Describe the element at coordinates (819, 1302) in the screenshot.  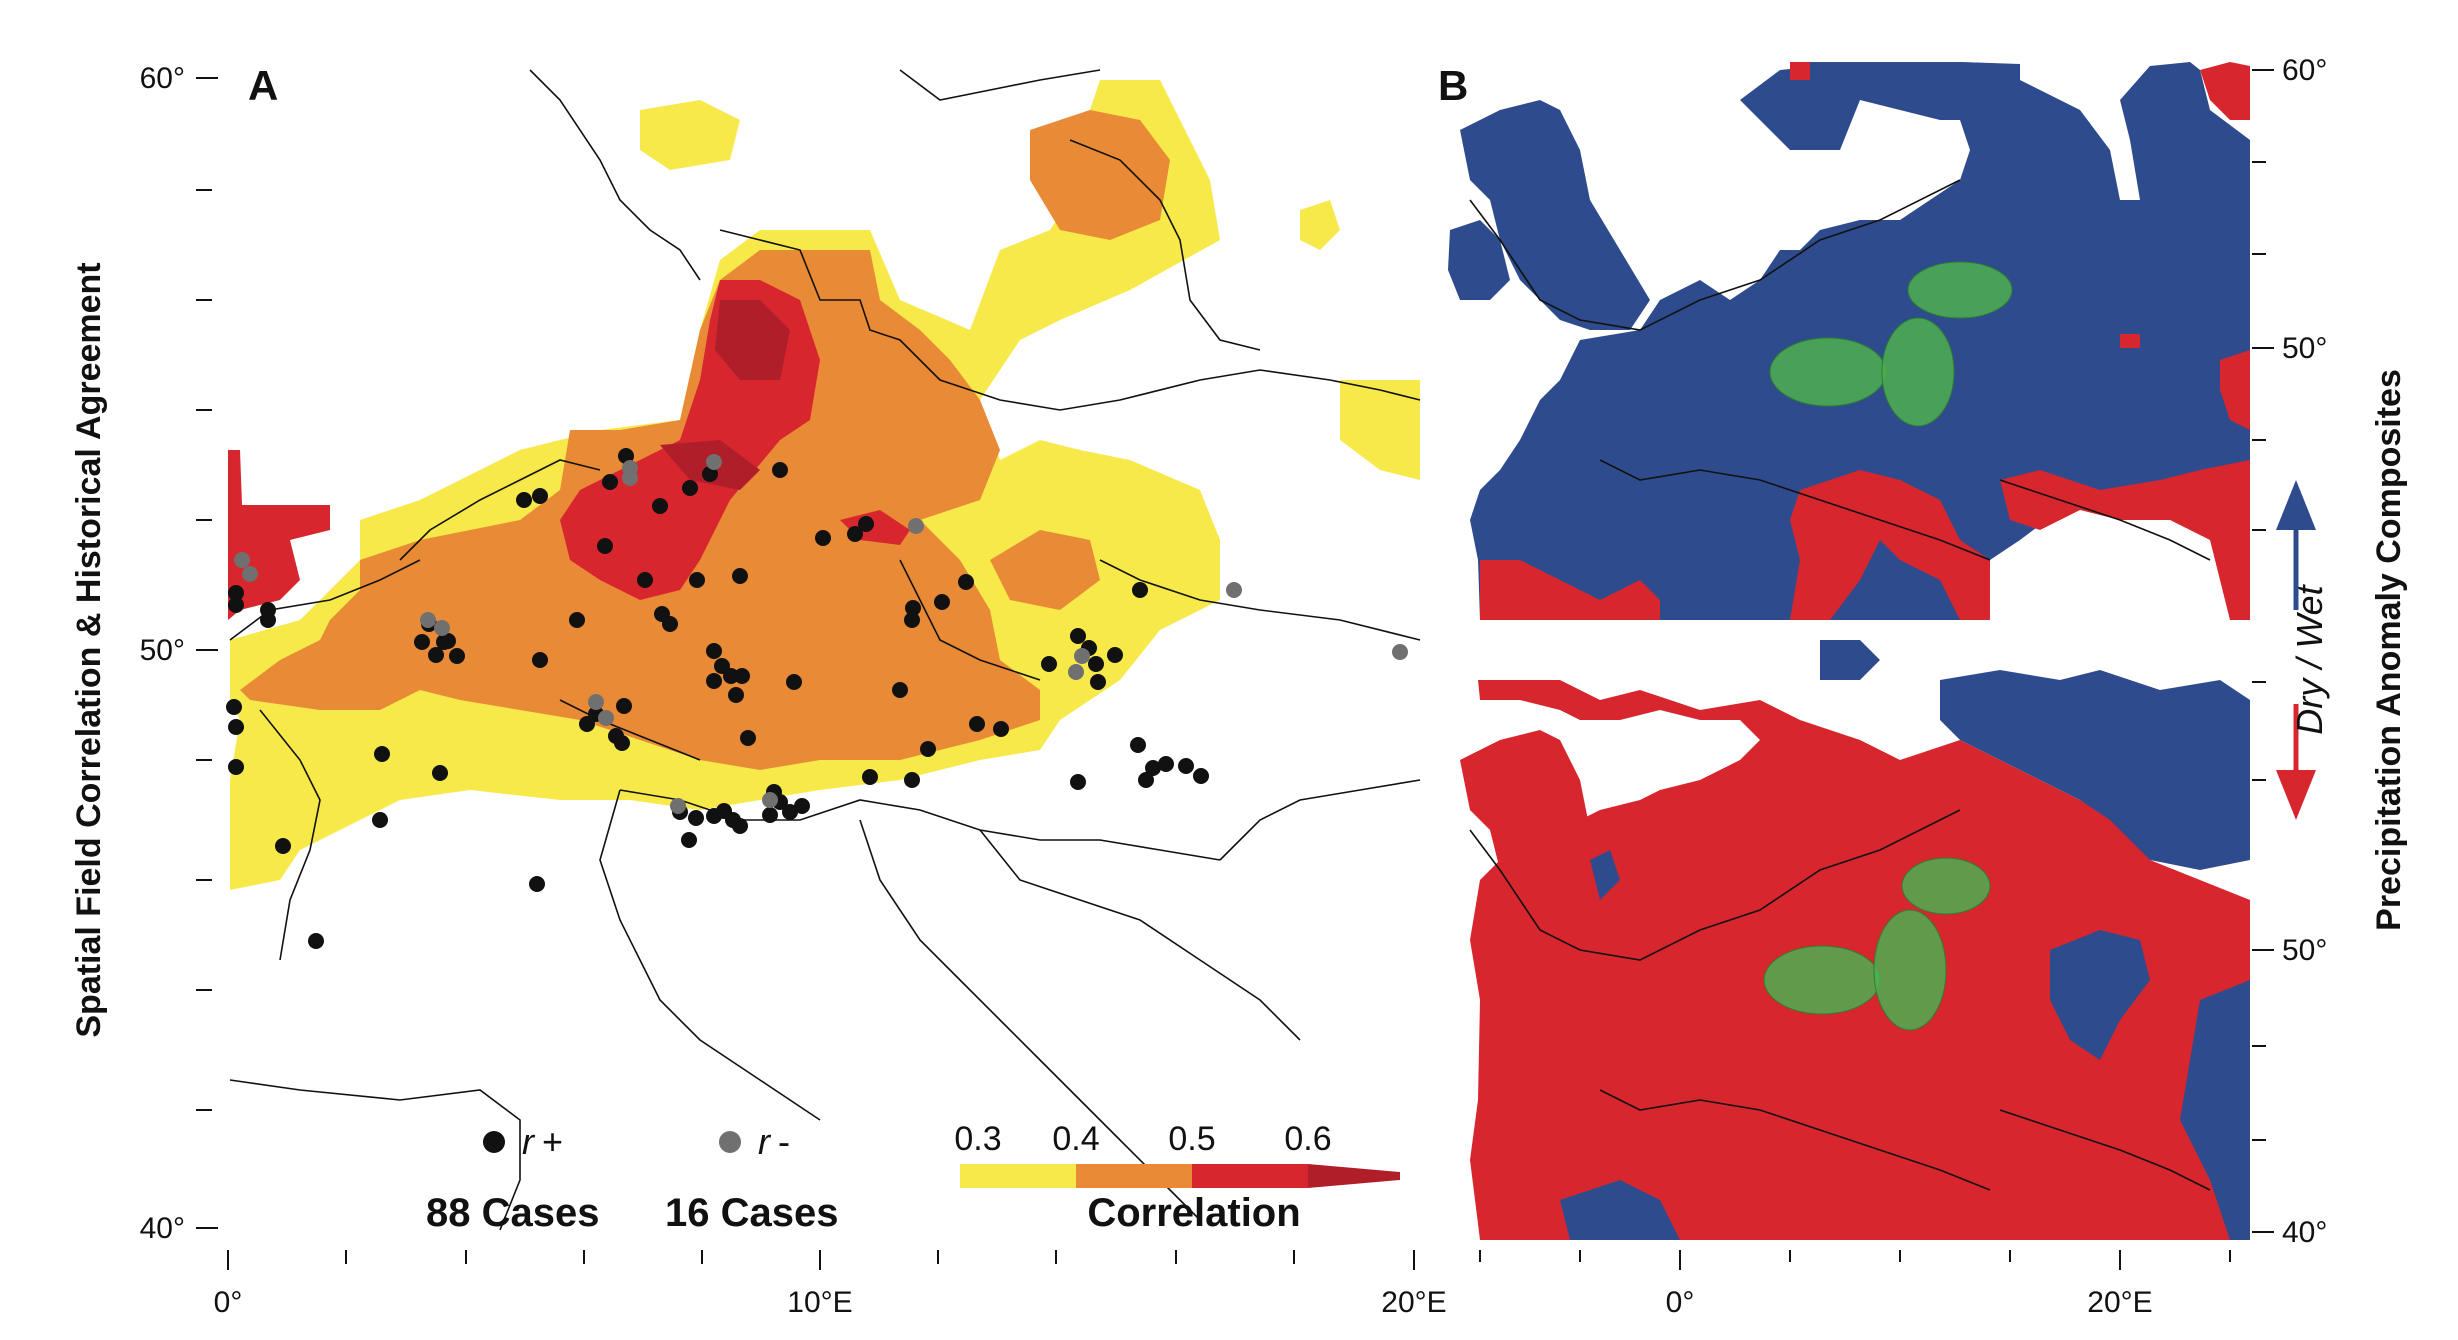
I see `panel-a-lon-10: 10°E` at that location.